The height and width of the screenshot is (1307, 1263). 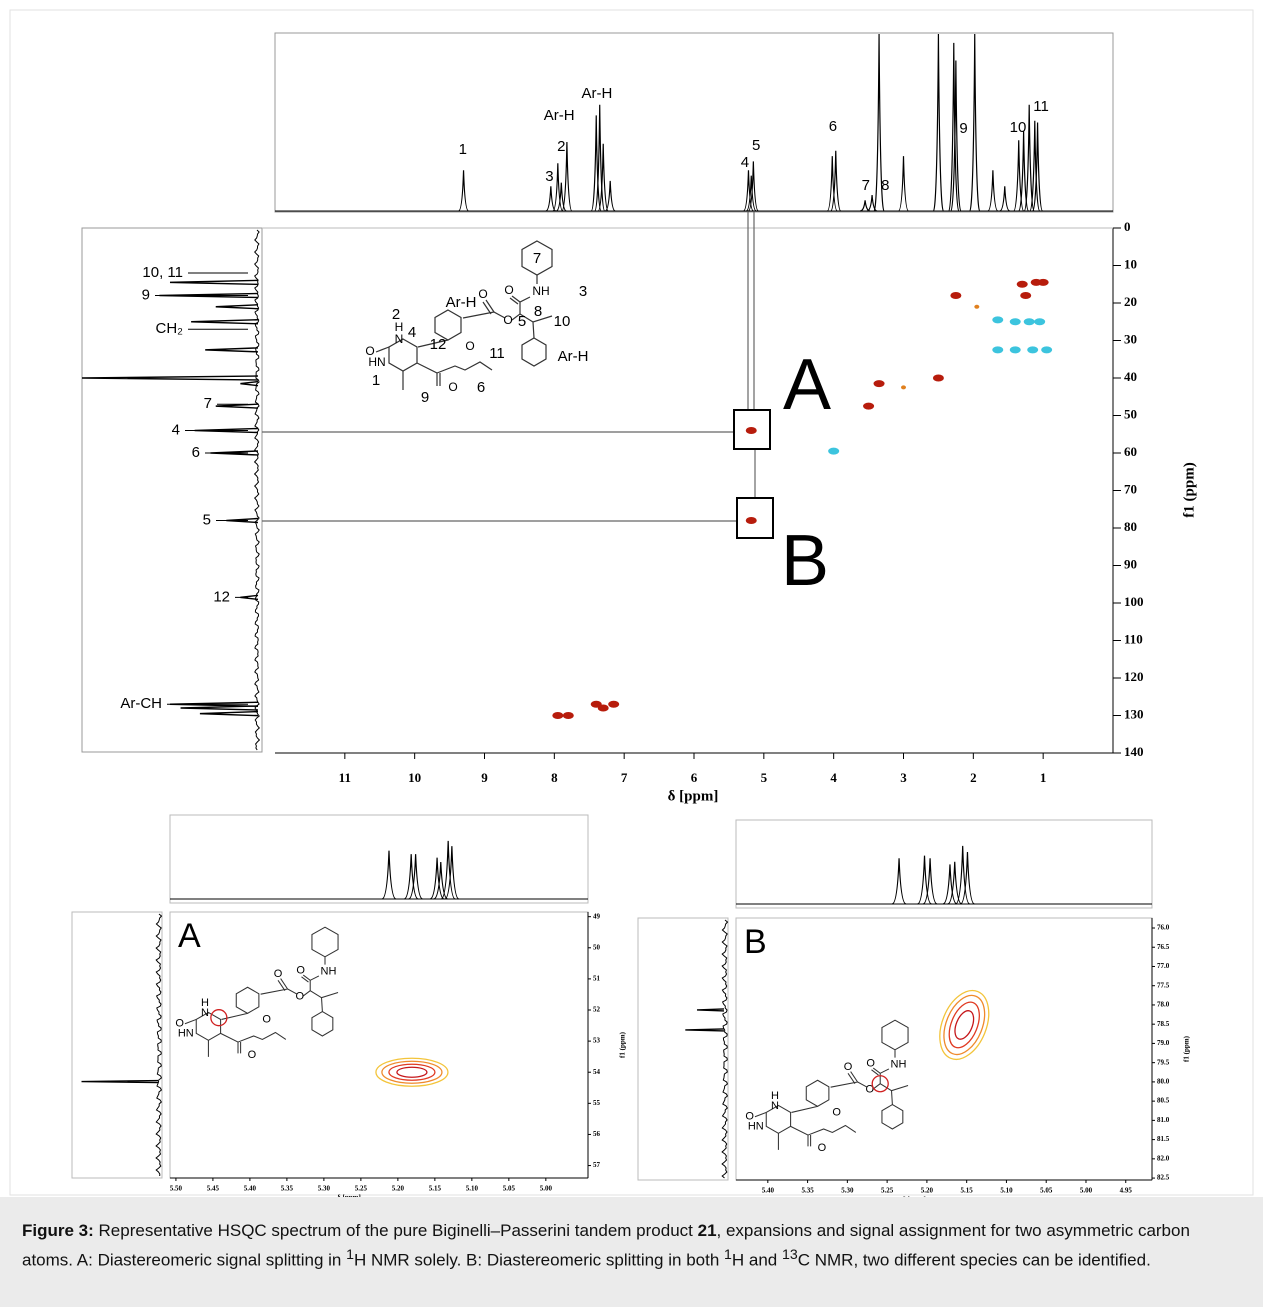 What do you see at coordinates (1163, 985) in the screenshot?
I see `y-tick-label: 77.5` at bounding box center [1163, 985].